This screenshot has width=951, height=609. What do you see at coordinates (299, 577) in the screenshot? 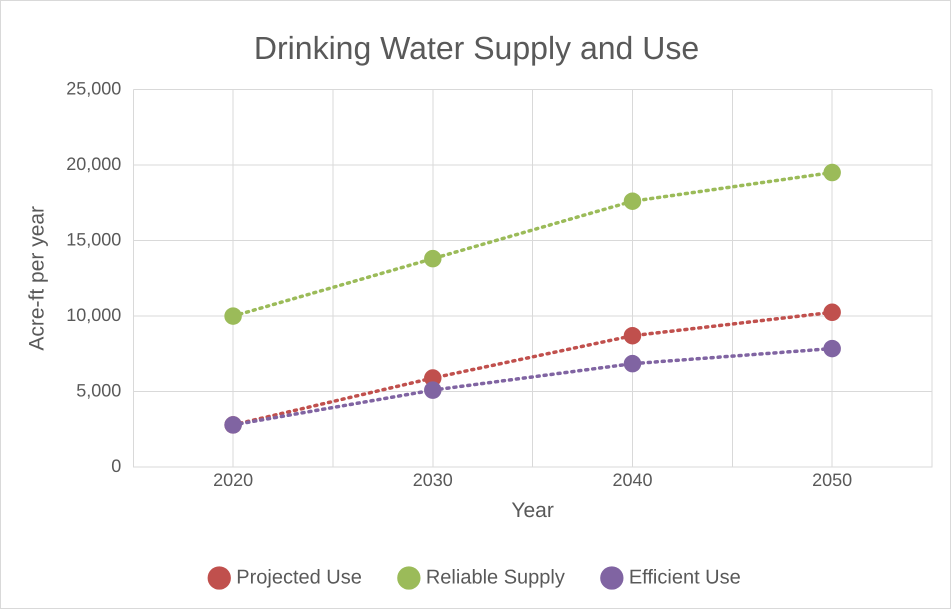
I see `legend-label: Projected Use` at bounding box center [299, 577].